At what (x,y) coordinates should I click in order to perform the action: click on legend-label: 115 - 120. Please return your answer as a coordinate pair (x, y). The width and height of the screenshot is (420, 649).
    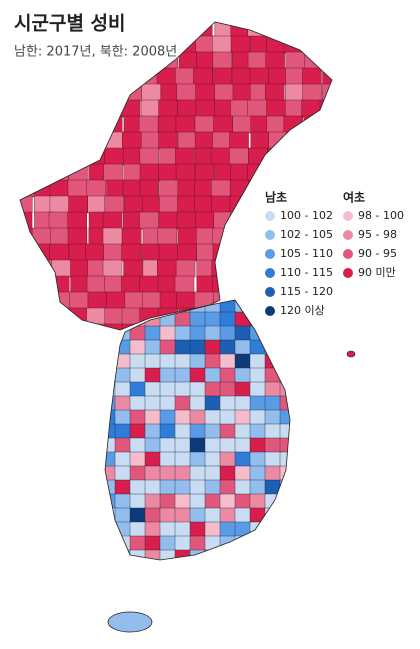
    Looking at the image, I should click on (306, 291).